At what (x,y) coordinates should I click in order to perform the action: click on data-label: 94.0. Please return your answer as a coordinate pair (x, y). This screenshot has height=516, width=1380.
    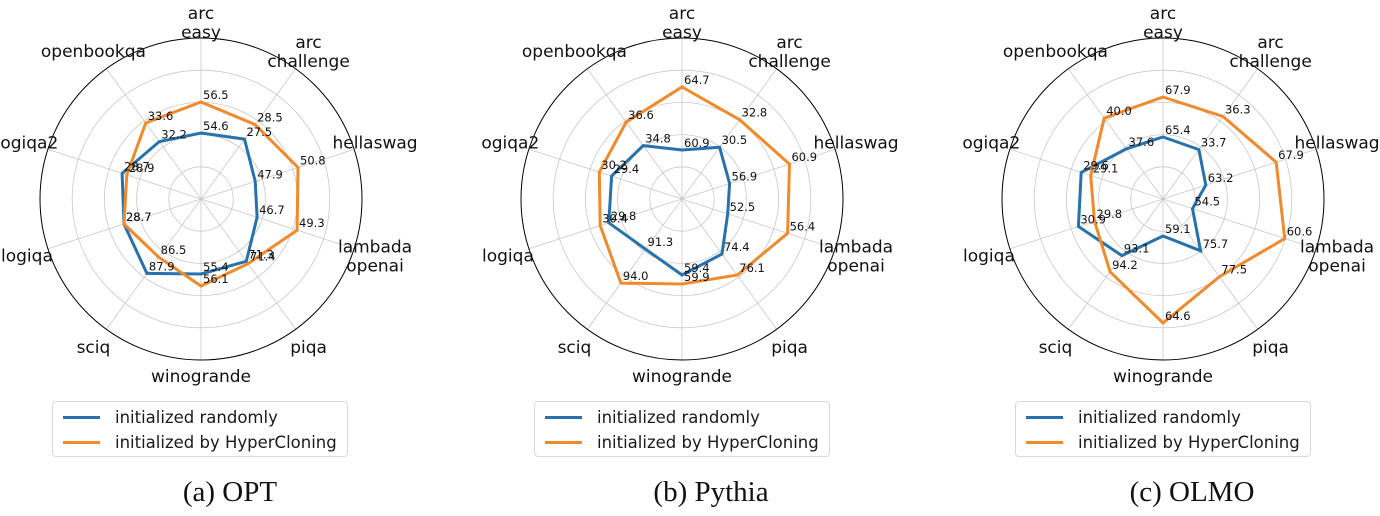
    Looking at the image, I should click on (636, 276).